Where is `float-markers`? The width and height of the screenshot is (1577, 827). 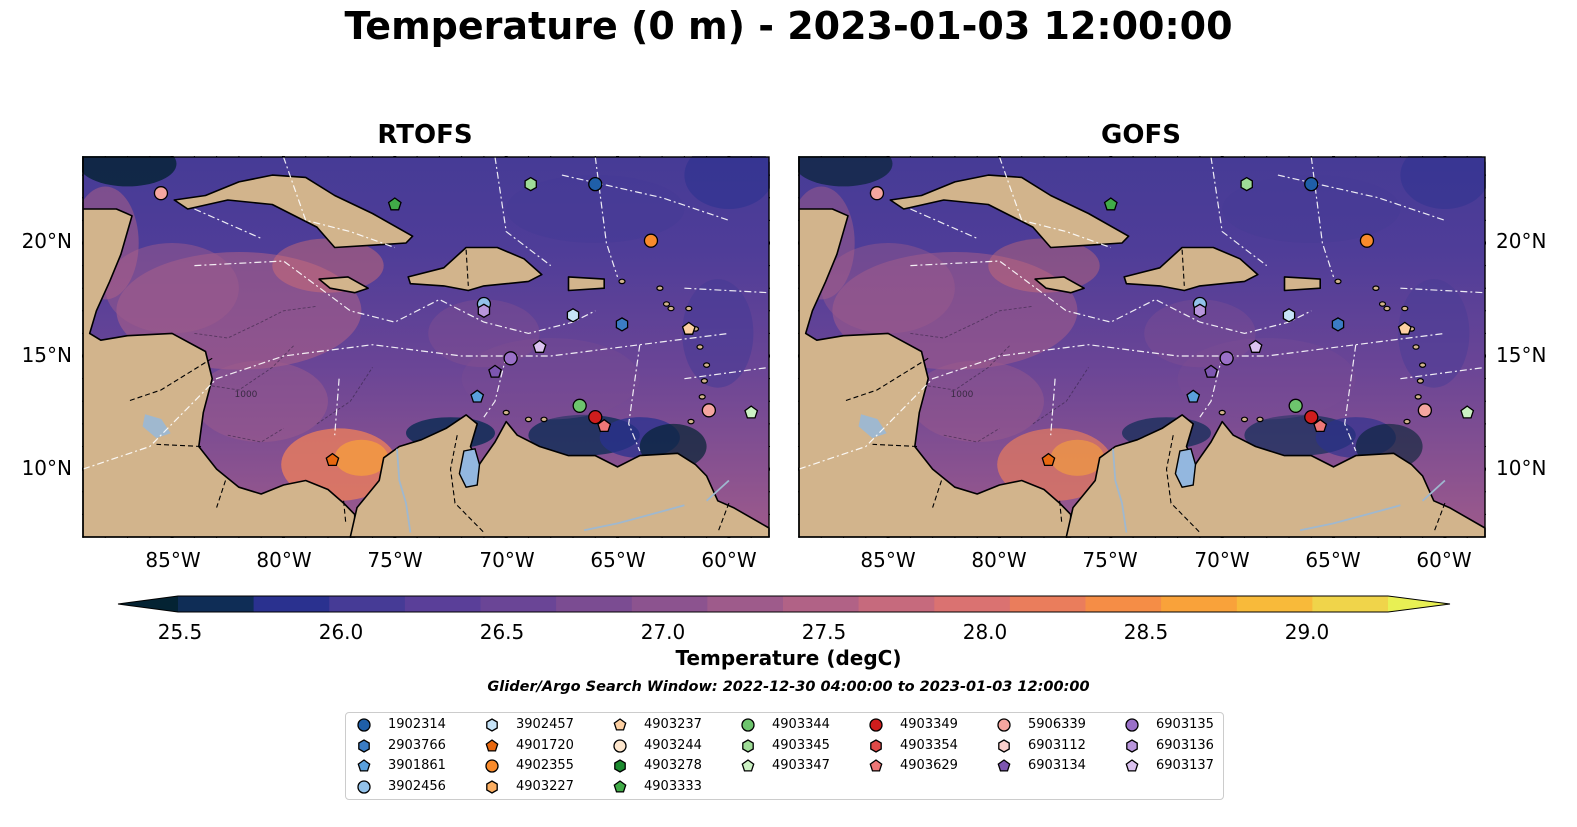 float-markers is located at coordinates (456, 321).